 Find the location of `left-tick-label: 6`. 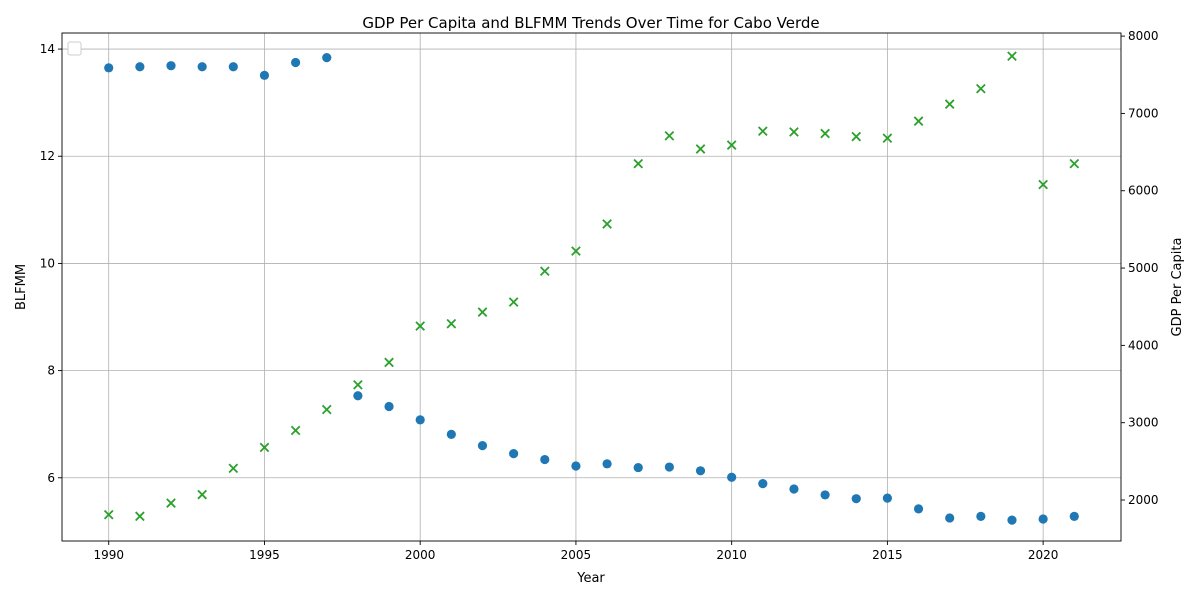

left-tick-label: 6 is located at coordinates (51, 478).